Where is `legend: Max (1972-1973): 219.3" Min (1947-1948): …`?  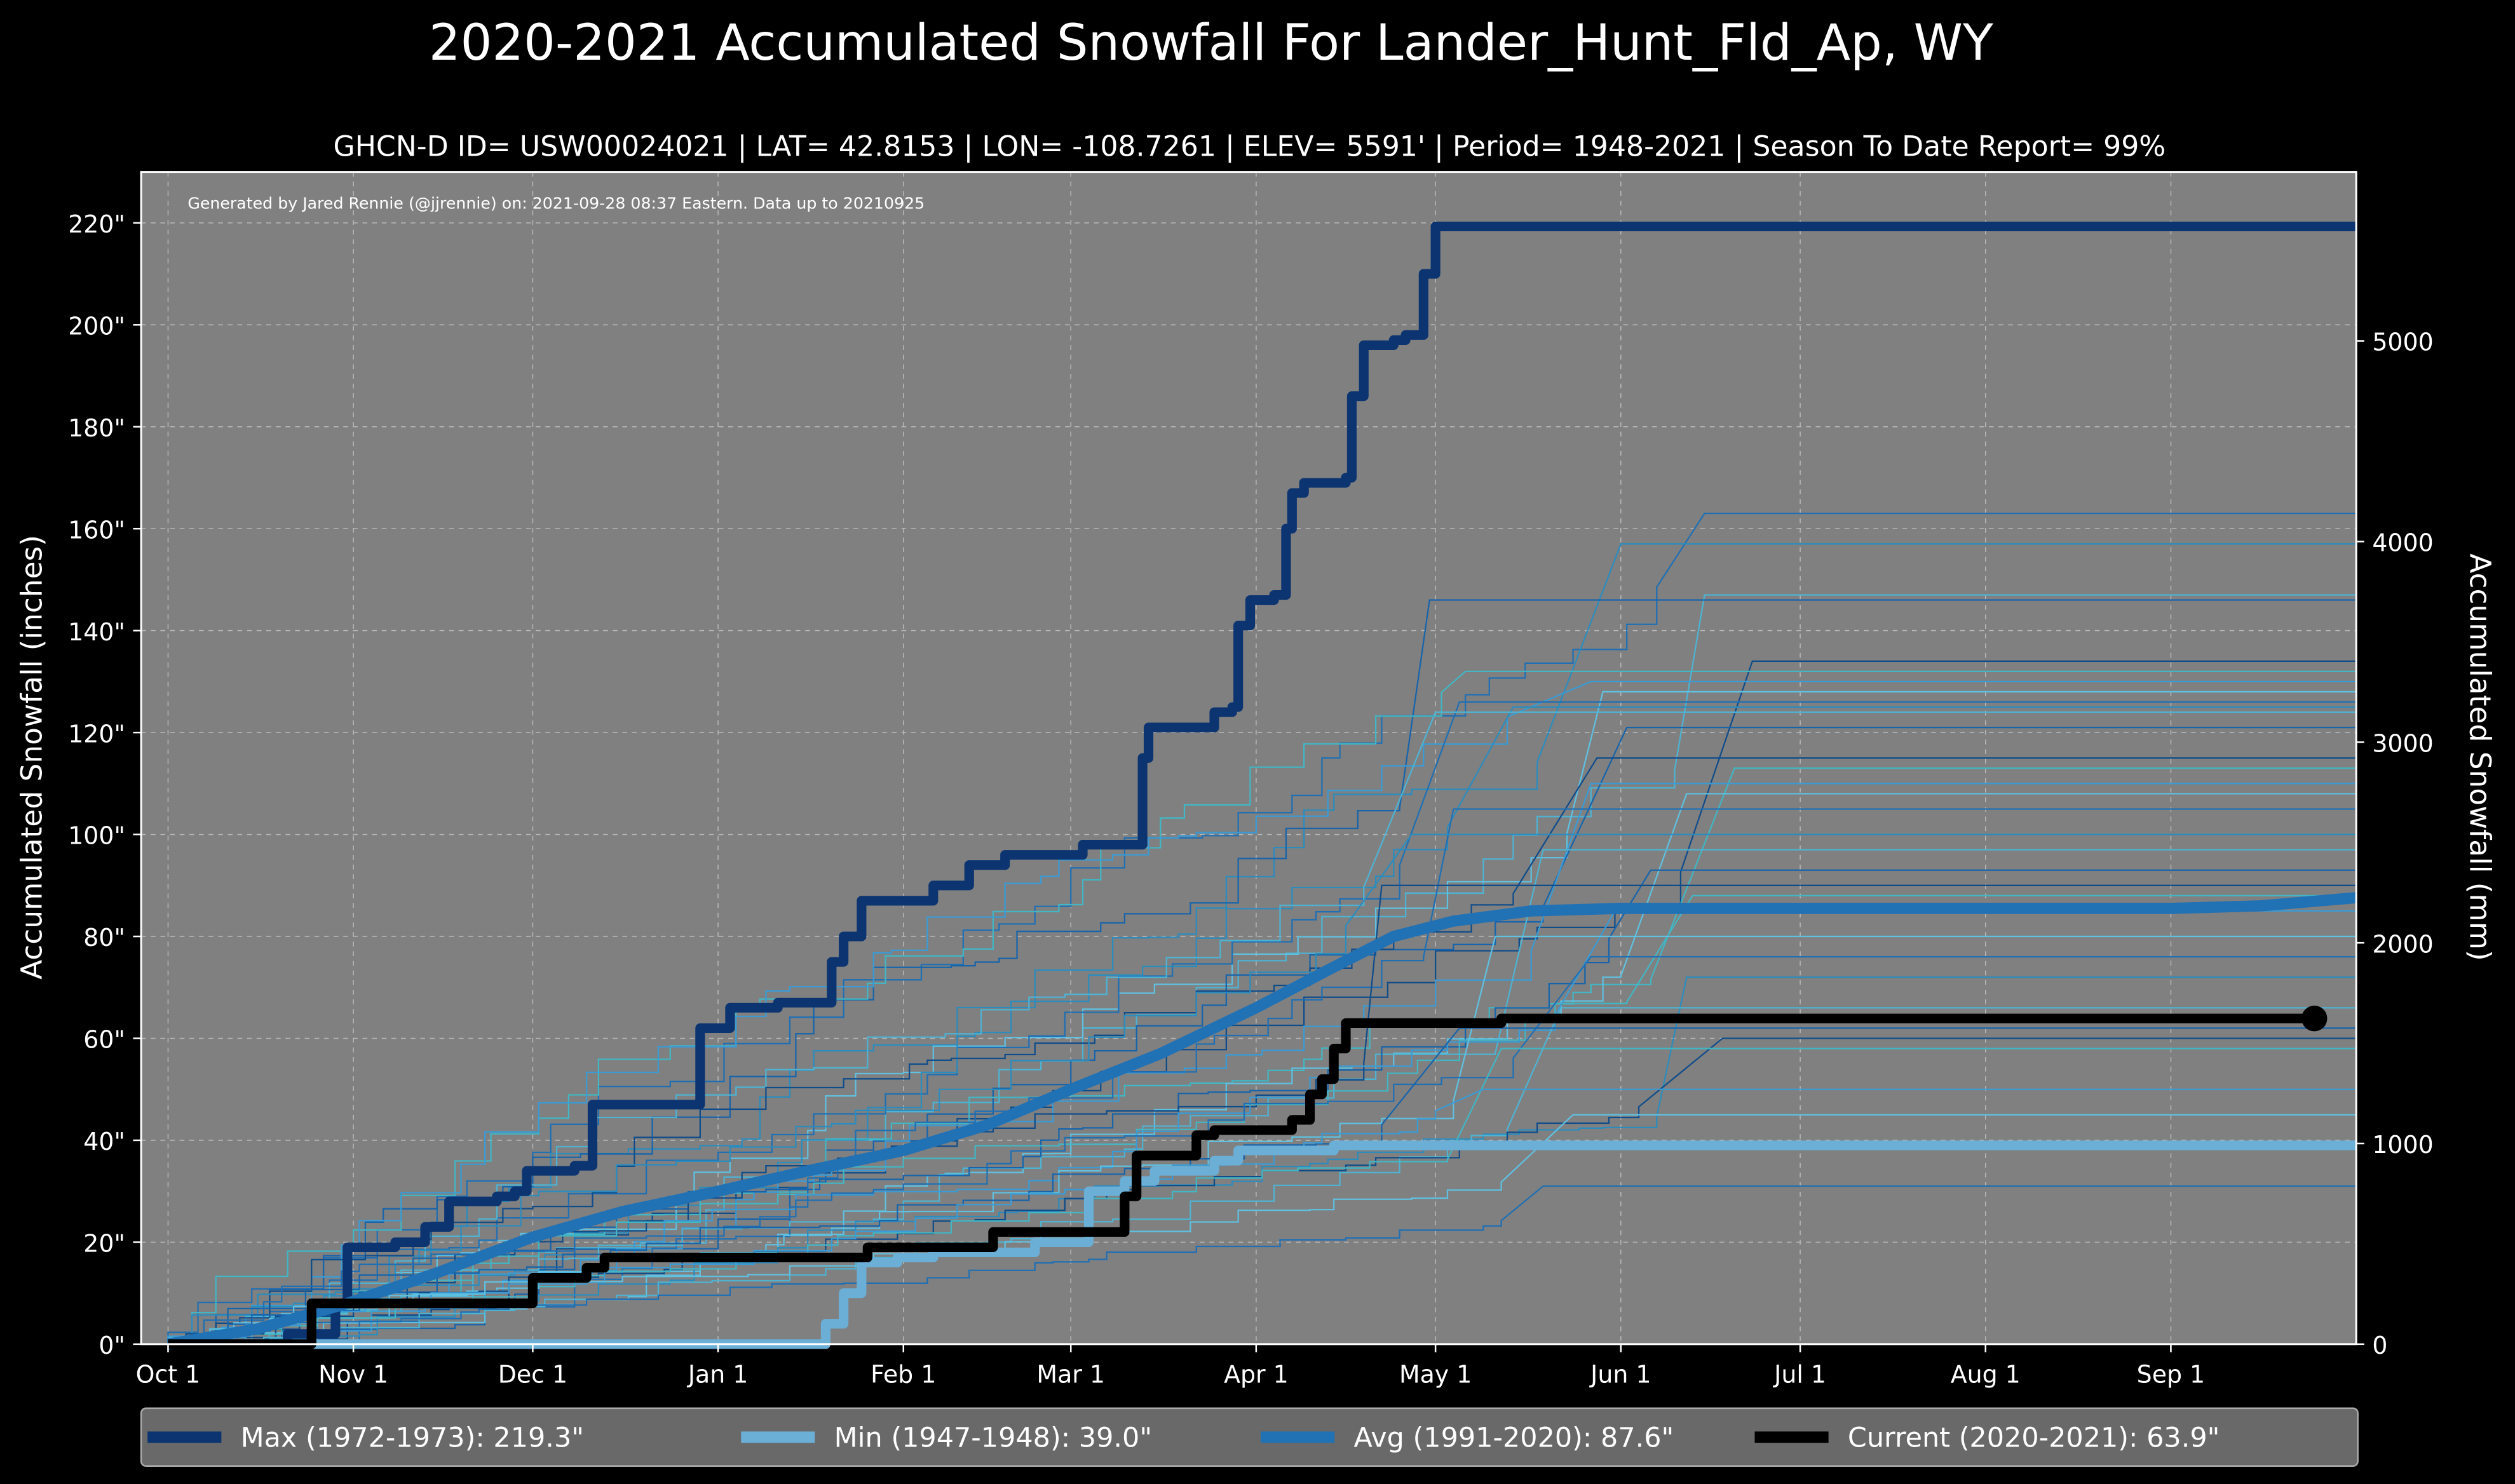 legend: Max (1972-1973): 219.3" Min (1947-1948): … is located at coordinates (1183, 1438).